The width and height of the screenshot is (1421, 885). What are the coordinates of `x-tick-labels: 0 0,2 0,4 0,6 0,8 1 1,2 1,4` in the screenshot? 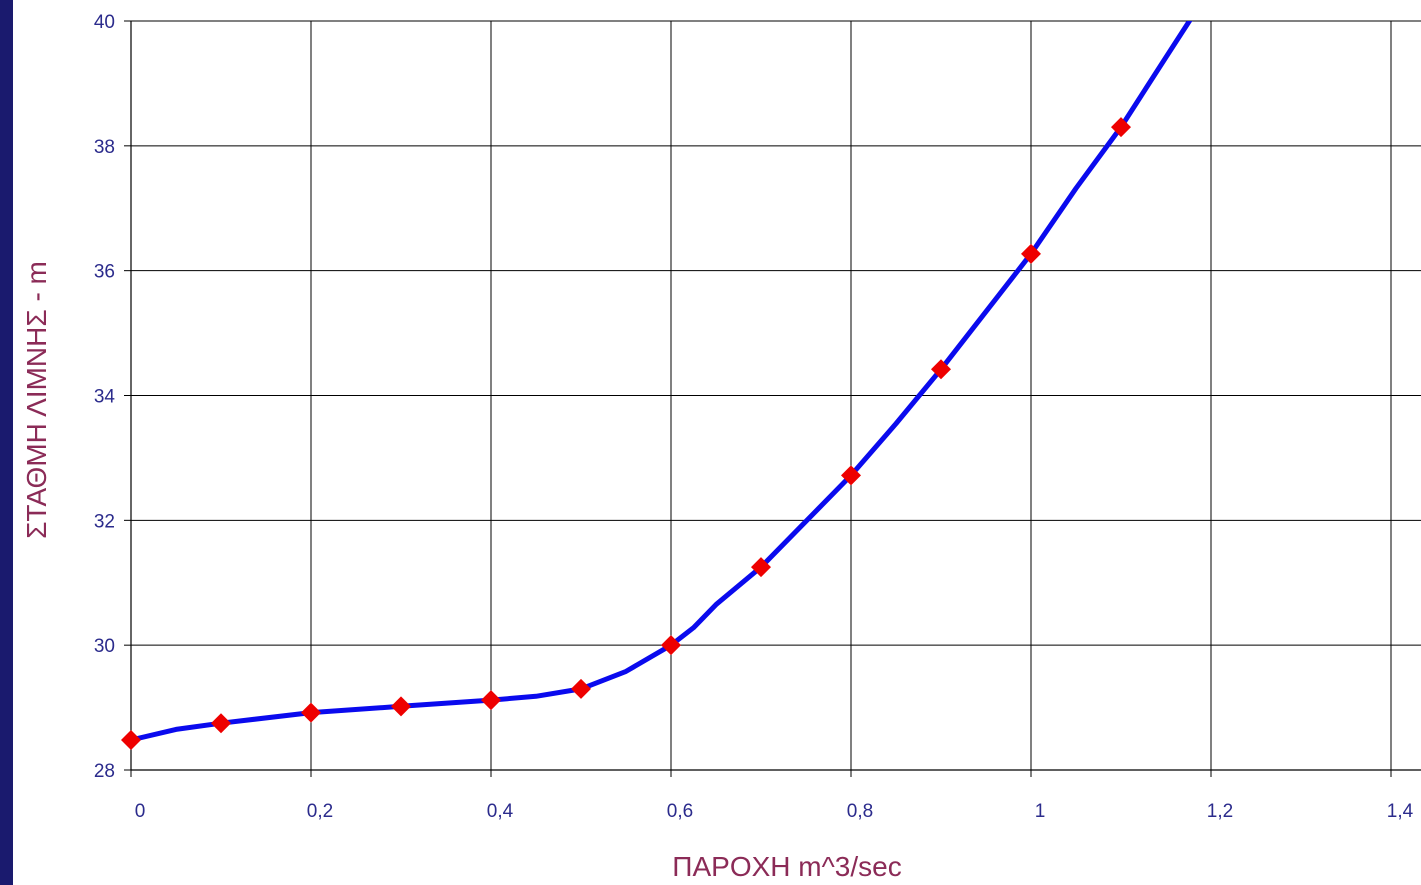 It's located at (774, 811).